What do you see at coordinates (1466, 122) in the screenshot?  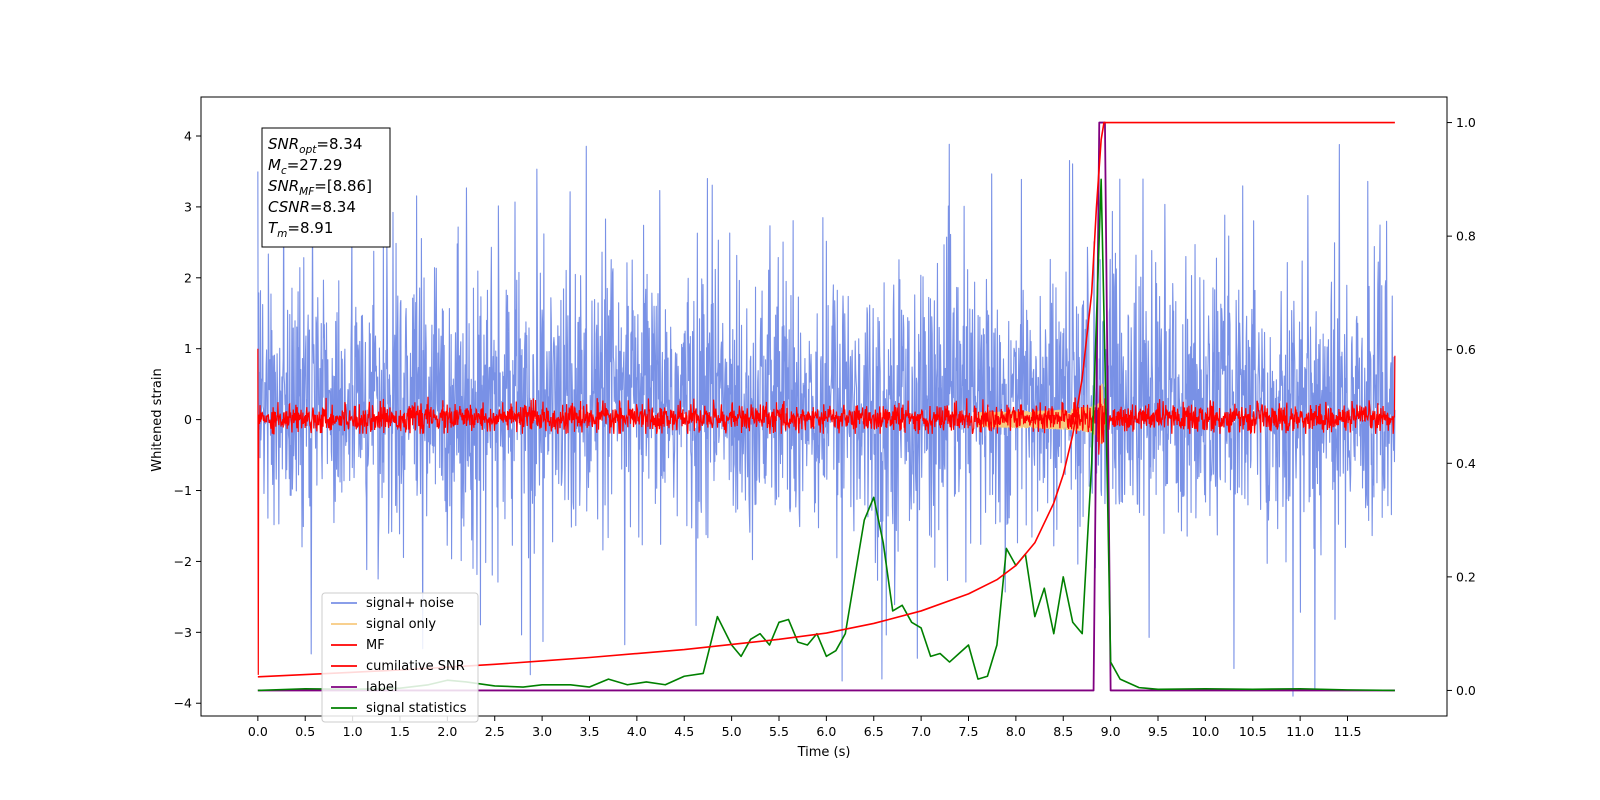 I see `y2-tick-label: 1.0` at bounding box center [1466, 122].